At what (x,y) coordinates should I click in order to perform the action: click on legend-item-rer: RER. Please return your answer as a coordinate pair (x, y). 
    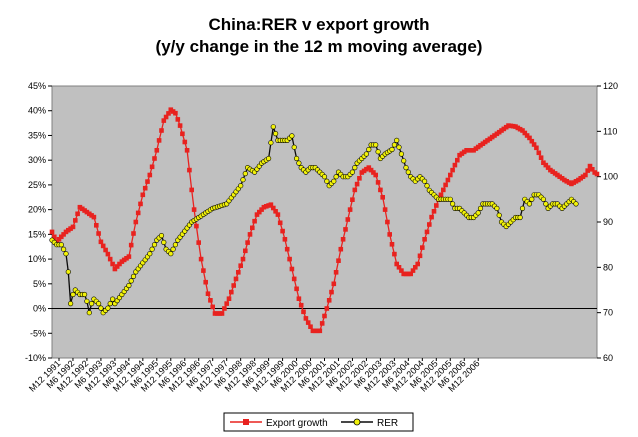
    Looking at the image, I should click on (369, 423).